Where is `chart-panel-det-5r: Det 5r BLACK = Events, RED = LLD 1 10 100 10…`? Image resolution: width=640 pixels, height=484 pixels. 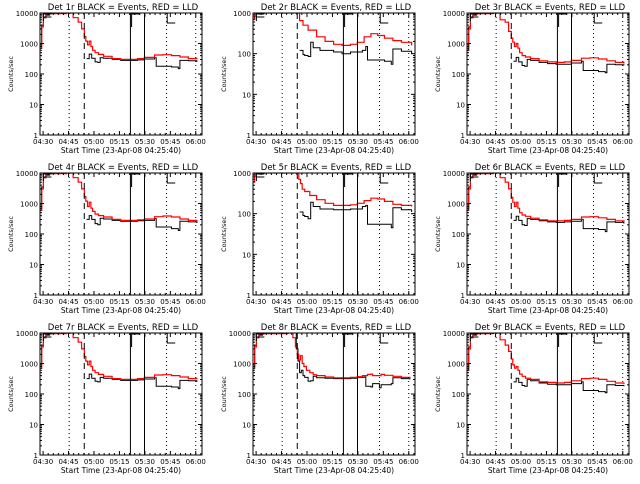 chart-panel-det-5r: Det 5r BLACK = Events, RED = LLD 1 10 100 10… is located at coordinates (319, 239).